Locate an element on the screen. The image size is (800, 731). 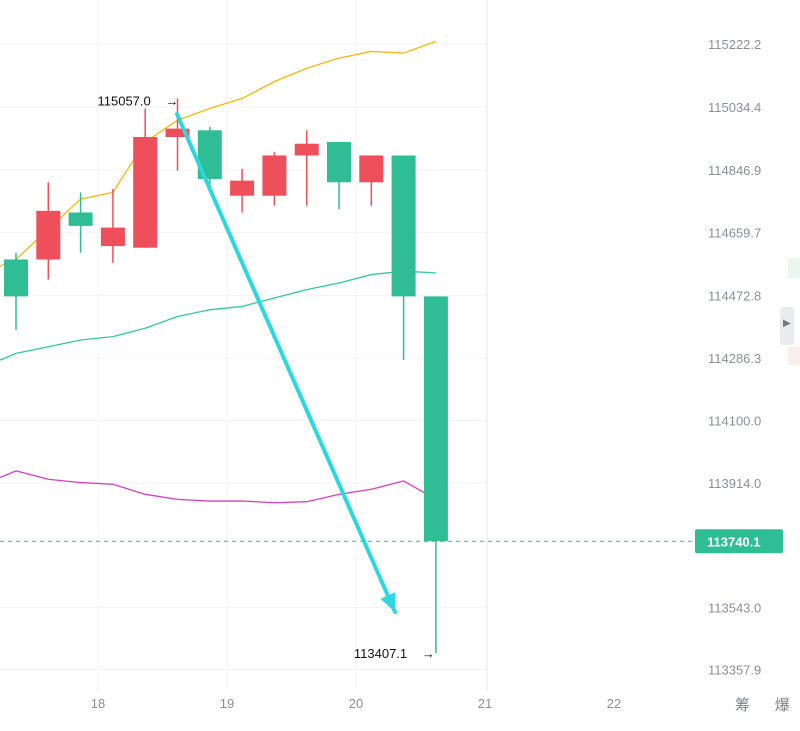
price-tag: 113740.1 is located at coordinates (739, 541).